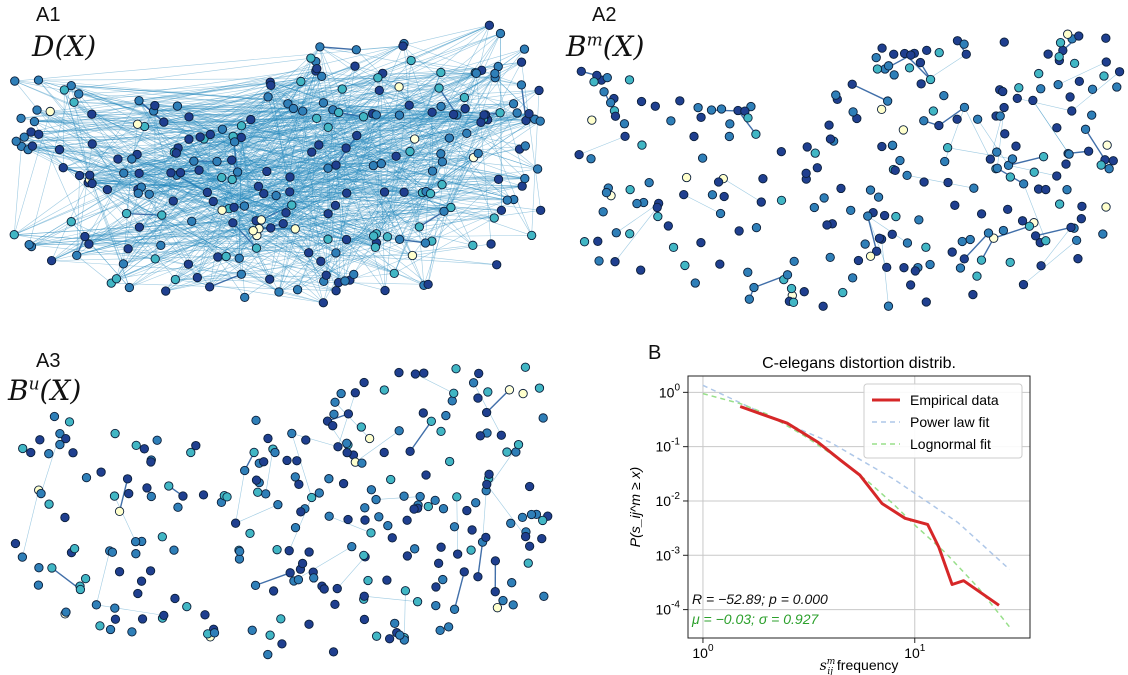 This screenshot has width=1128, height=675. I want to click on legend-label: Empirical data, so click(954, 400).